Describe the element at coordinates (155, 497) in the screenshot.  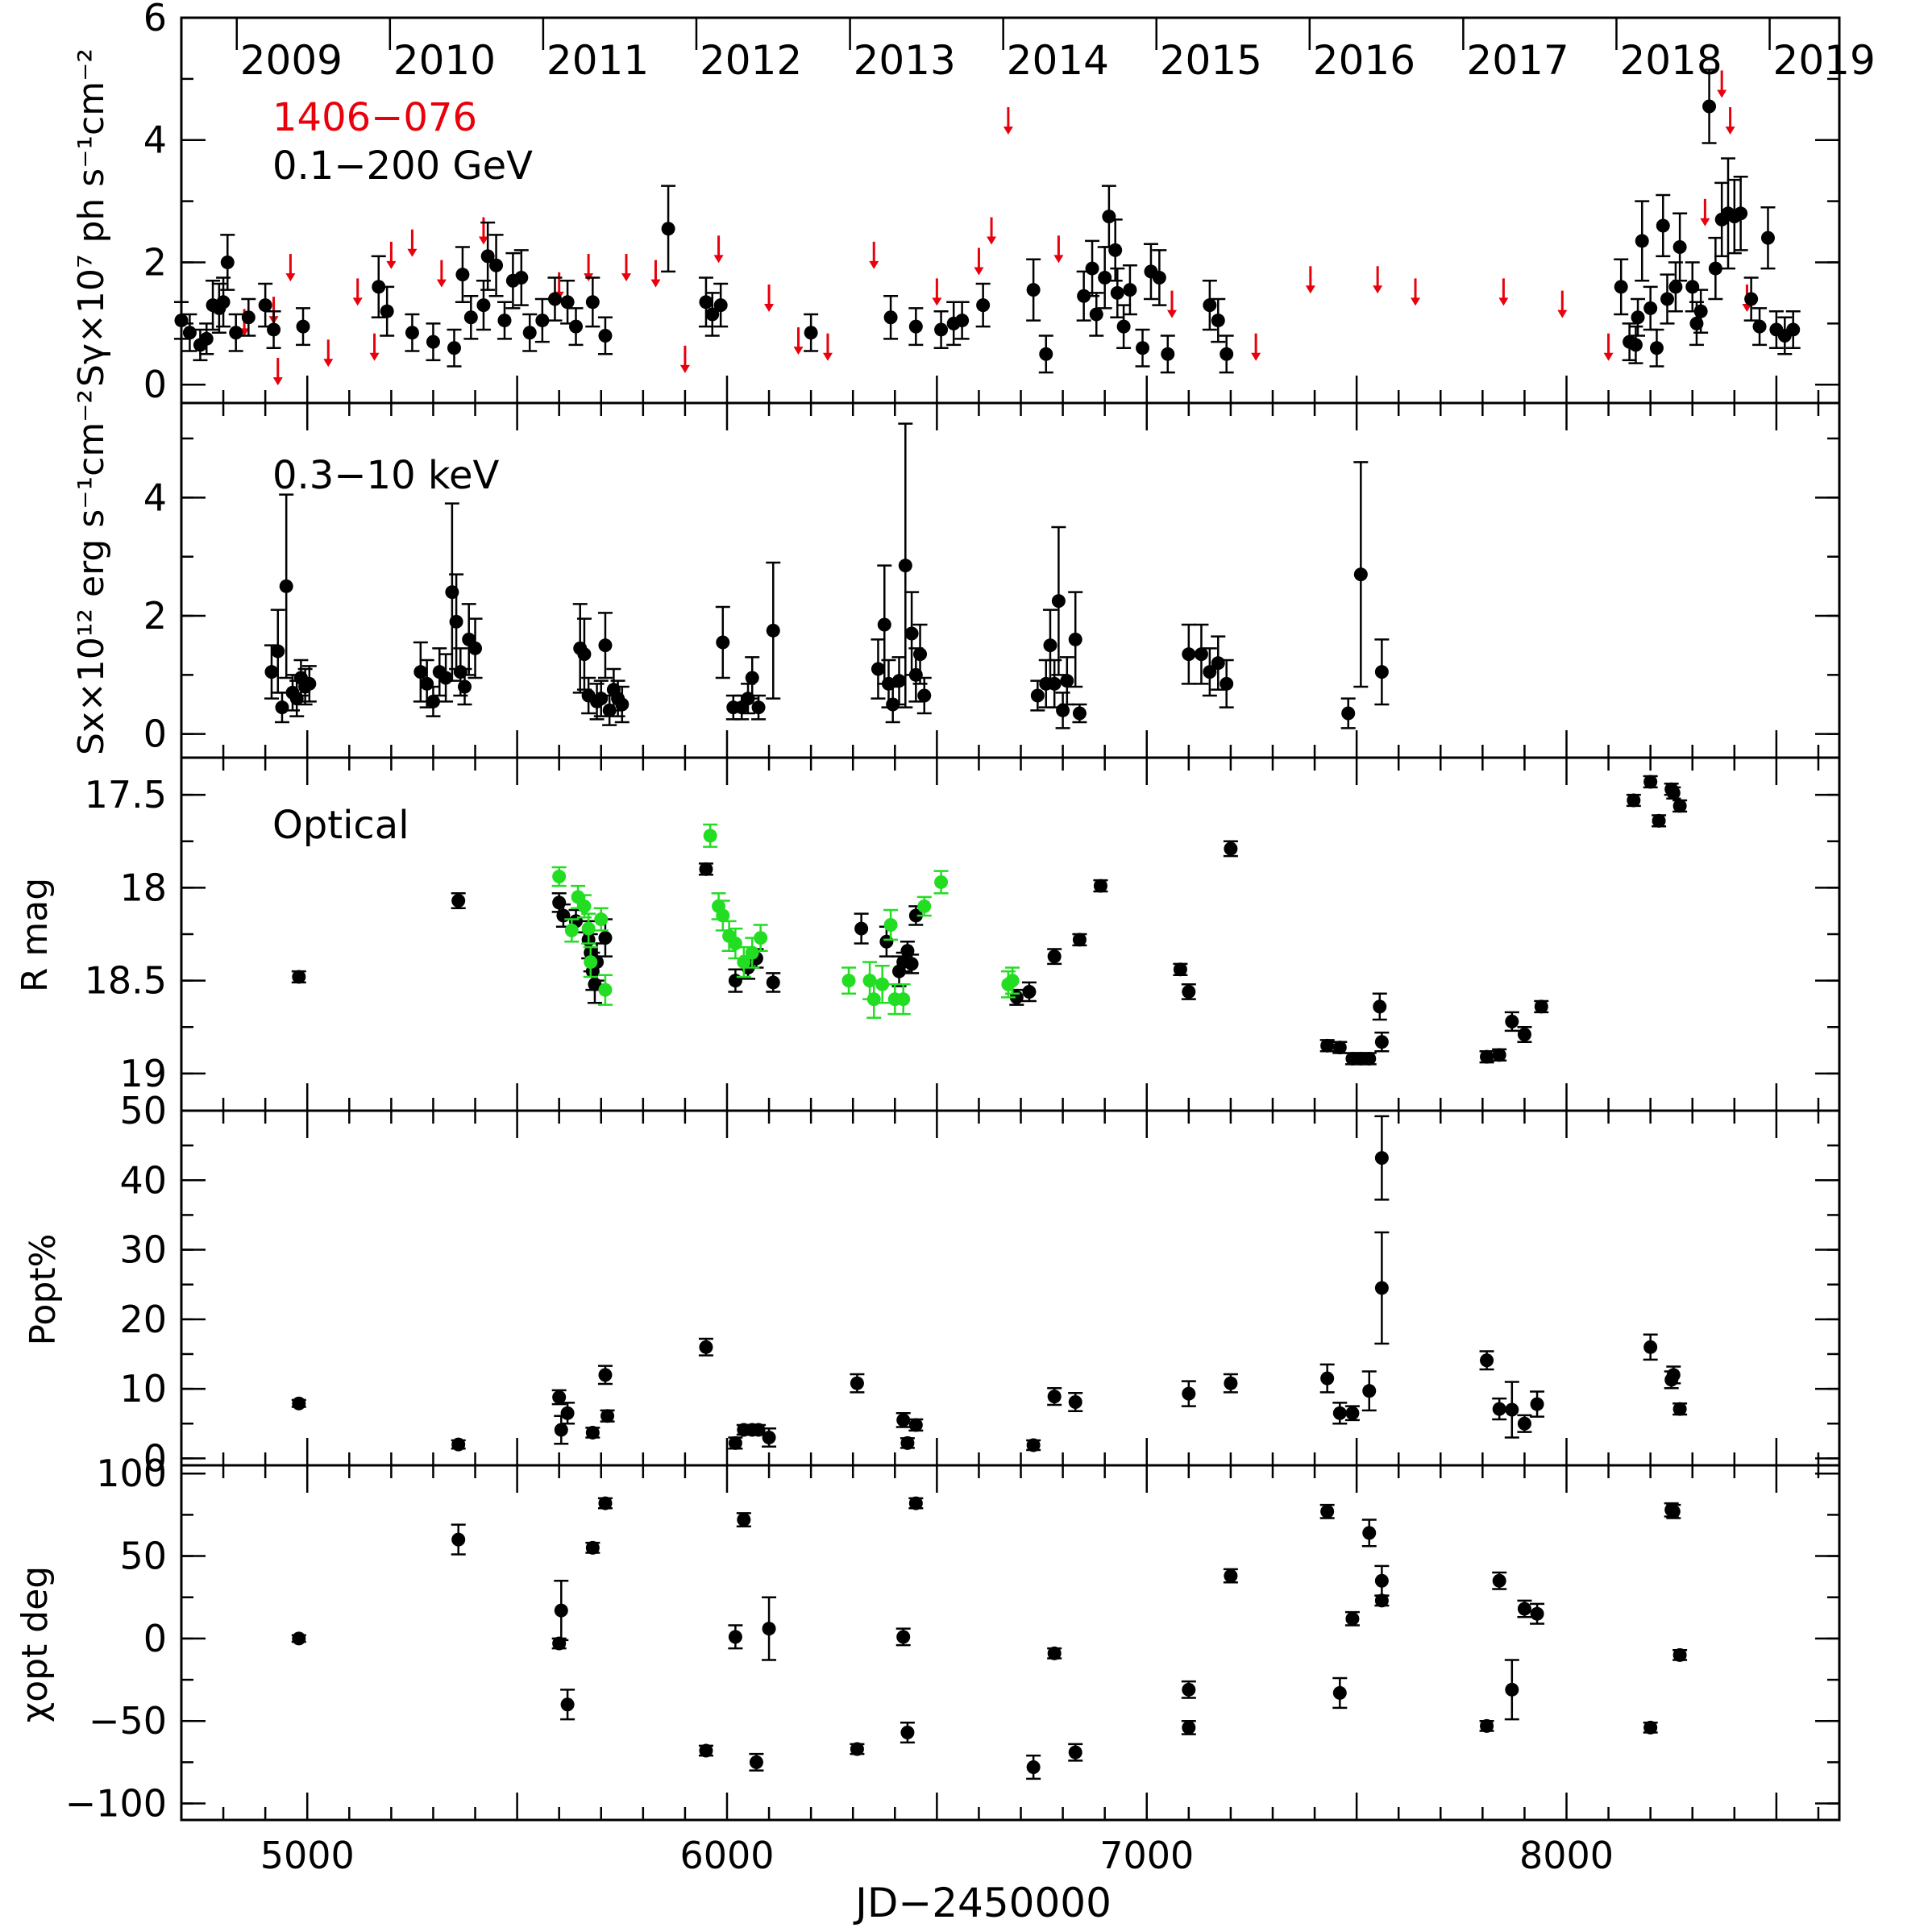
I see `y-tick-label: 4` at that location.